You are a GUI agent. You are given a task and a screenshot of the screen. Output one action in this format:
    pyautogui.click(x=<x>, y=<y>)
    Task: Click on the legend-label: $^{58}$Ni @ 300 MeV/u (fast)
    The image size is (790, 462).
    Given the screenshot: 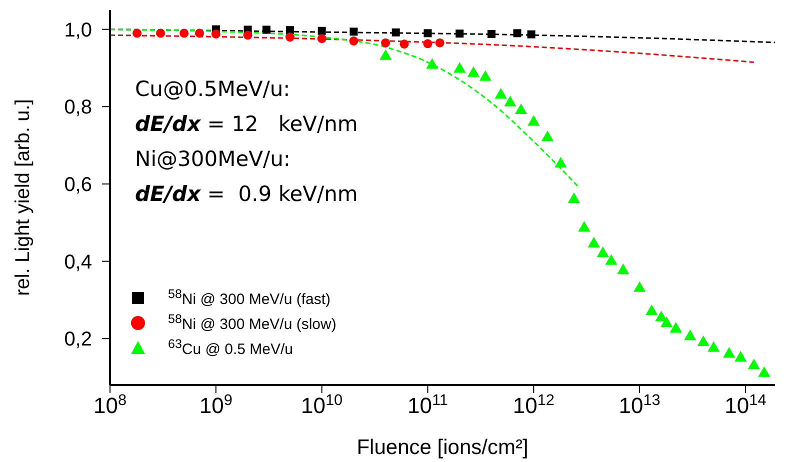 What is the action you would take?
    pyautogui.click(x=249, y=297)
    